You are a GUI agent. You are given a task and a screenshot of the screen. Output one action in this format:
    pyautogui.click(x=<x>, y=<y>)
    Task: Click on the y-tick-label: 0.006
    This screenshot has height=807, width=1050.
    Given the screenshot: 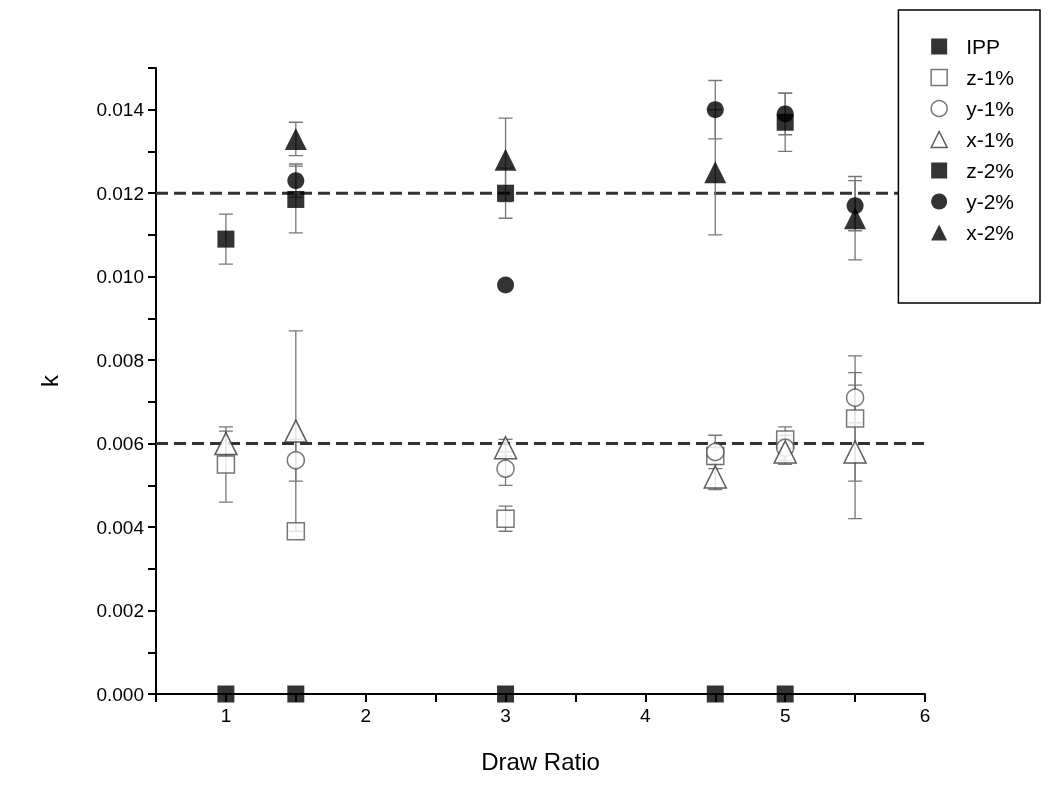 What is the action you would take?
    pyautogui.click(x=120, y=444)
    